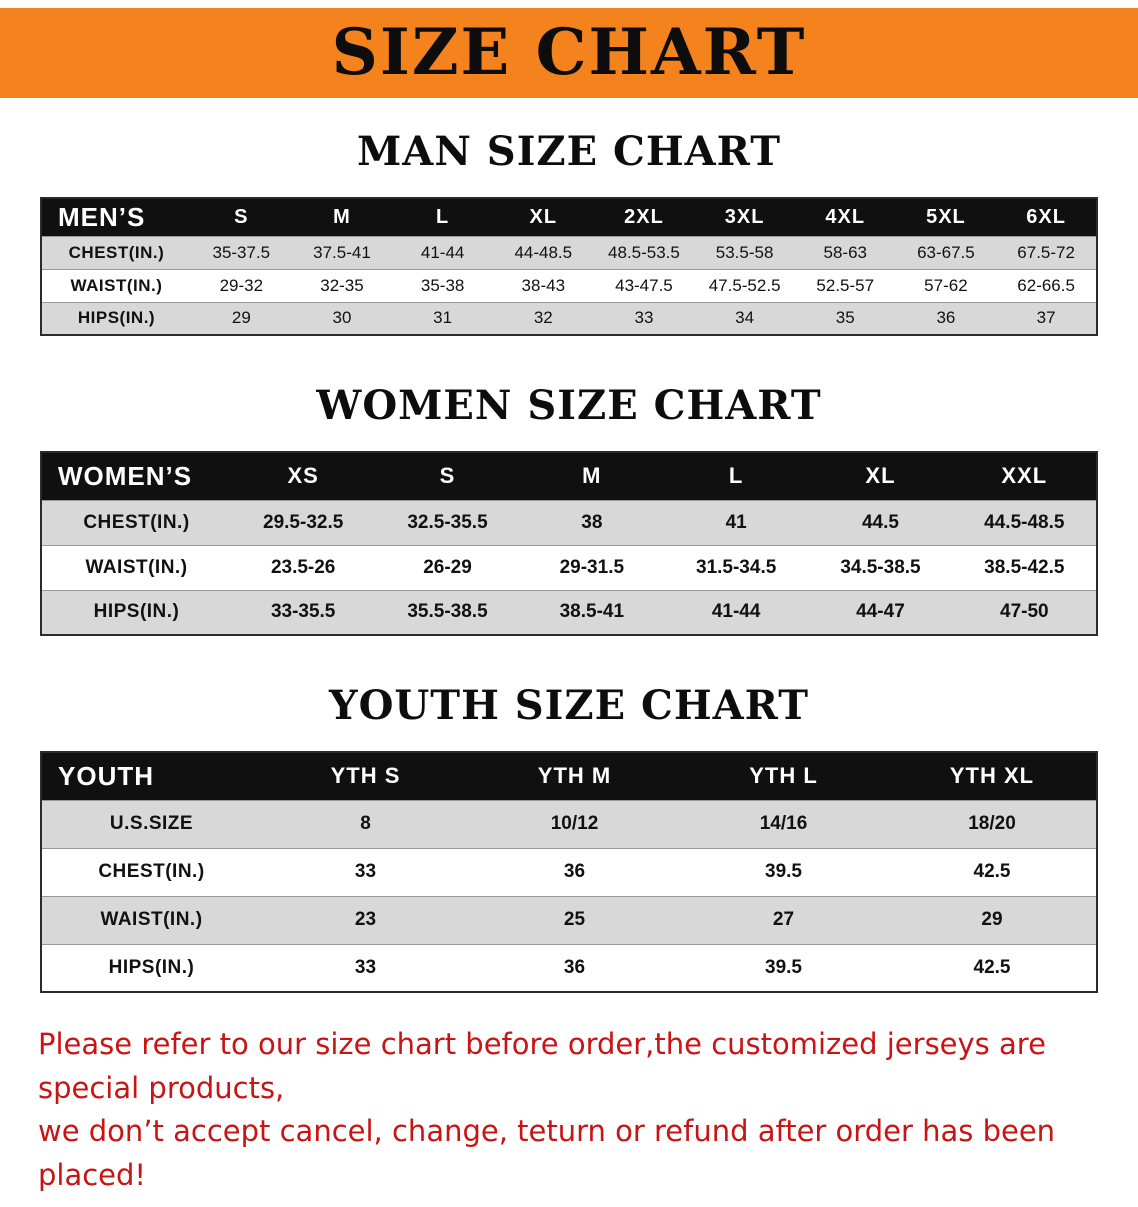 This screenshot has width=1138, height=1207. I want to click on cell: 44.5, so click(880, 522).